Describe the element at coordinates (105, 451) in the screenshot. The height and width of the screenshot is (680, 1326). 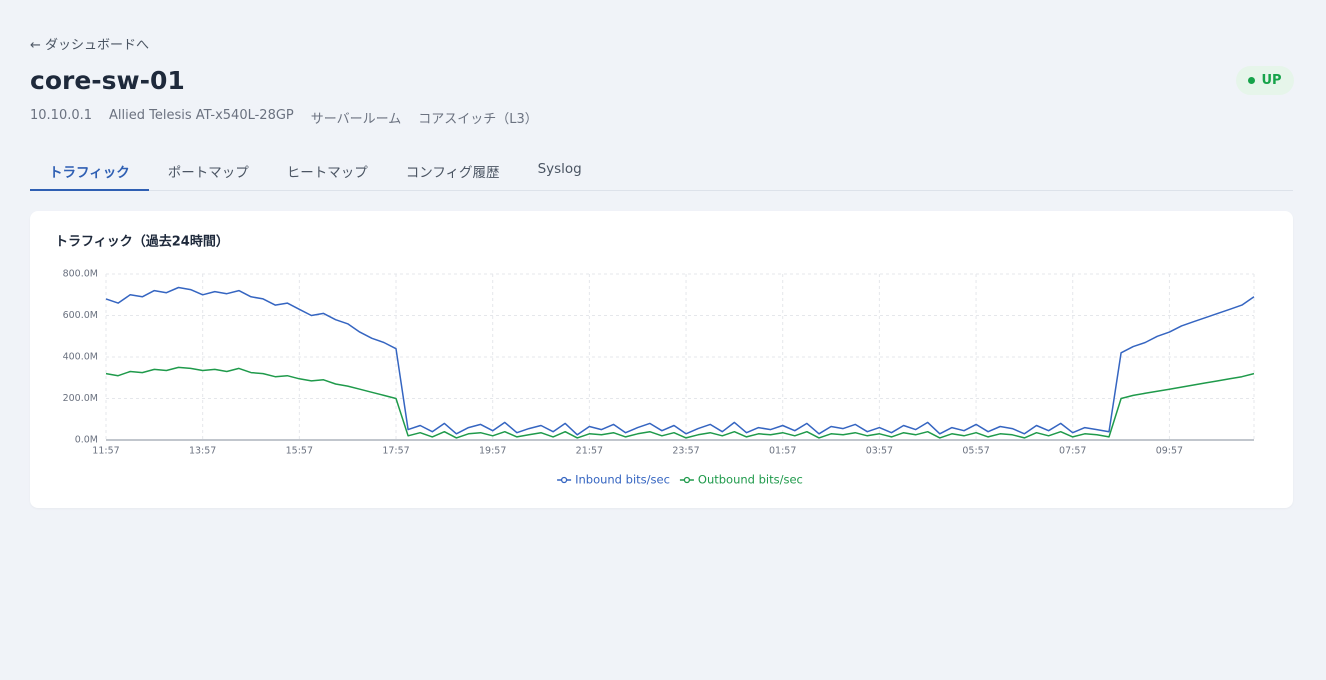
I see `x-tick-label: 11:57` at that location.